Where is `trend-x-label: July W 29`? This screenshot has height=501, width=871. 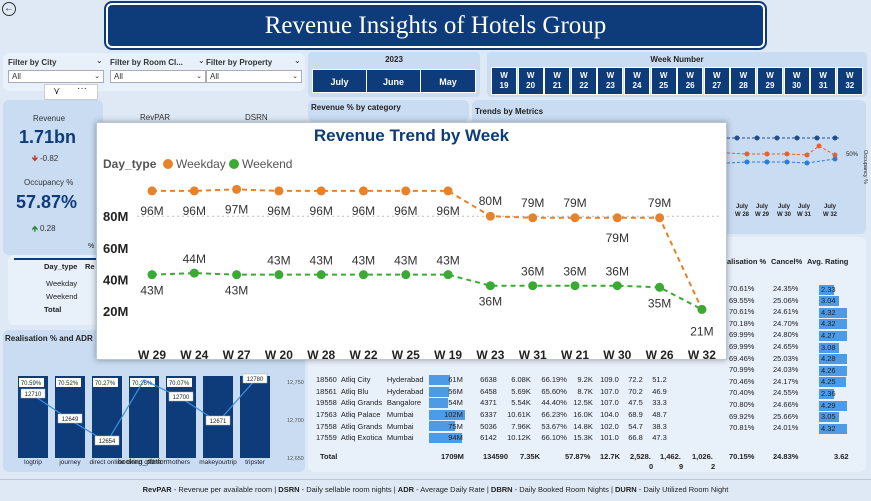 trend-x-label: July W 29 is located at coordinates (762, 211).